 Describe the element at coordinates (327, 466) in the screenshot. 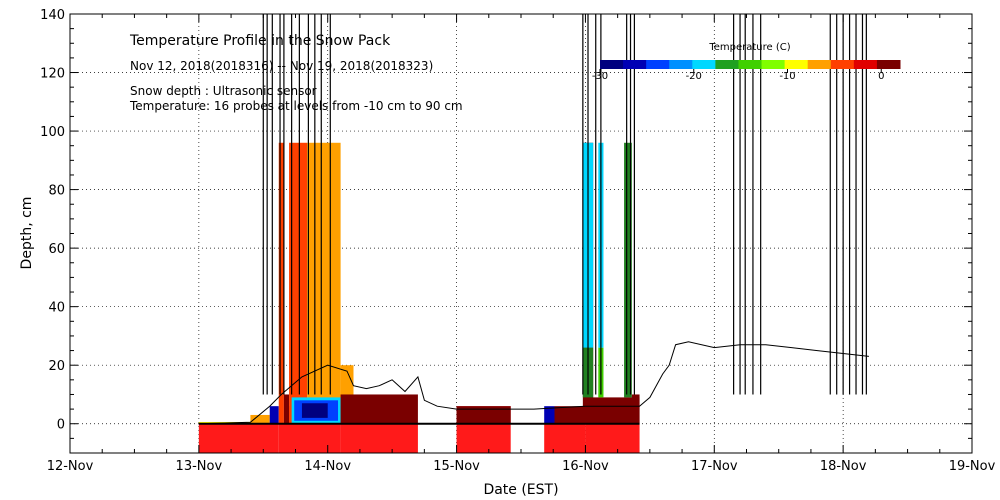

I see `x-tick-label: 14-Nov` at that location.